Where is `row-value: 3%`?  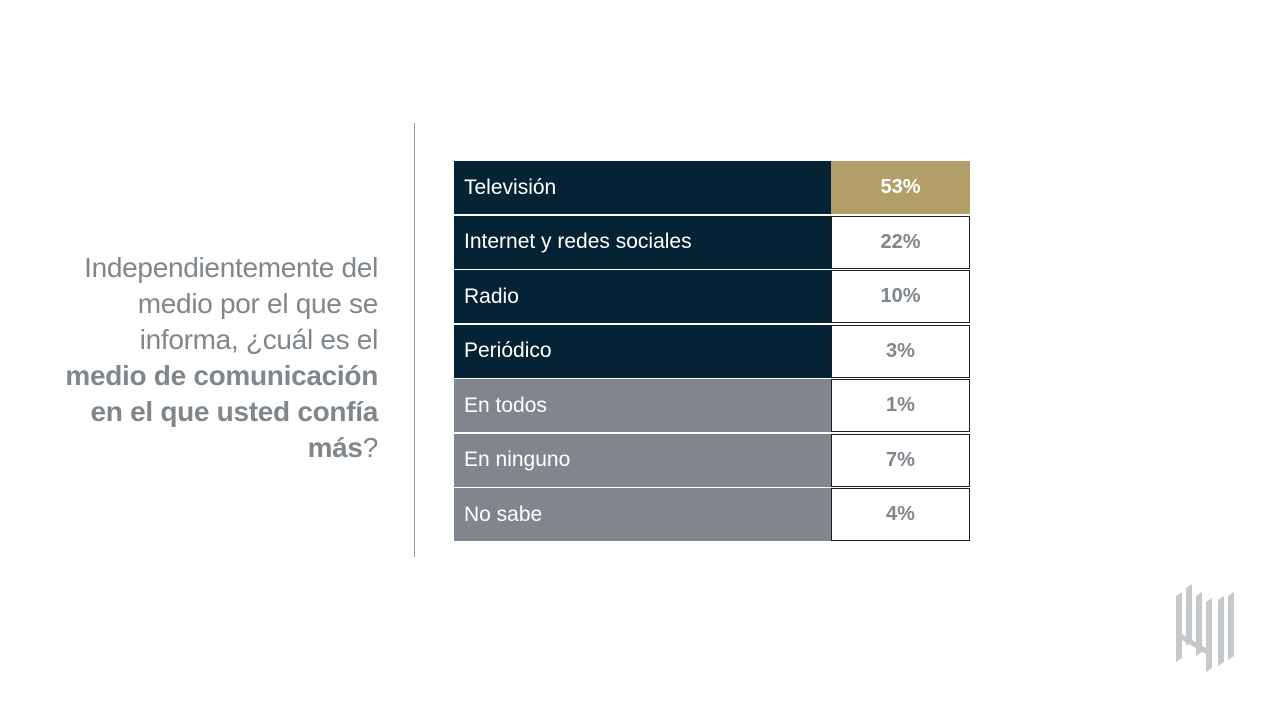
row-value: 3% is located at coordinates (900, 351).